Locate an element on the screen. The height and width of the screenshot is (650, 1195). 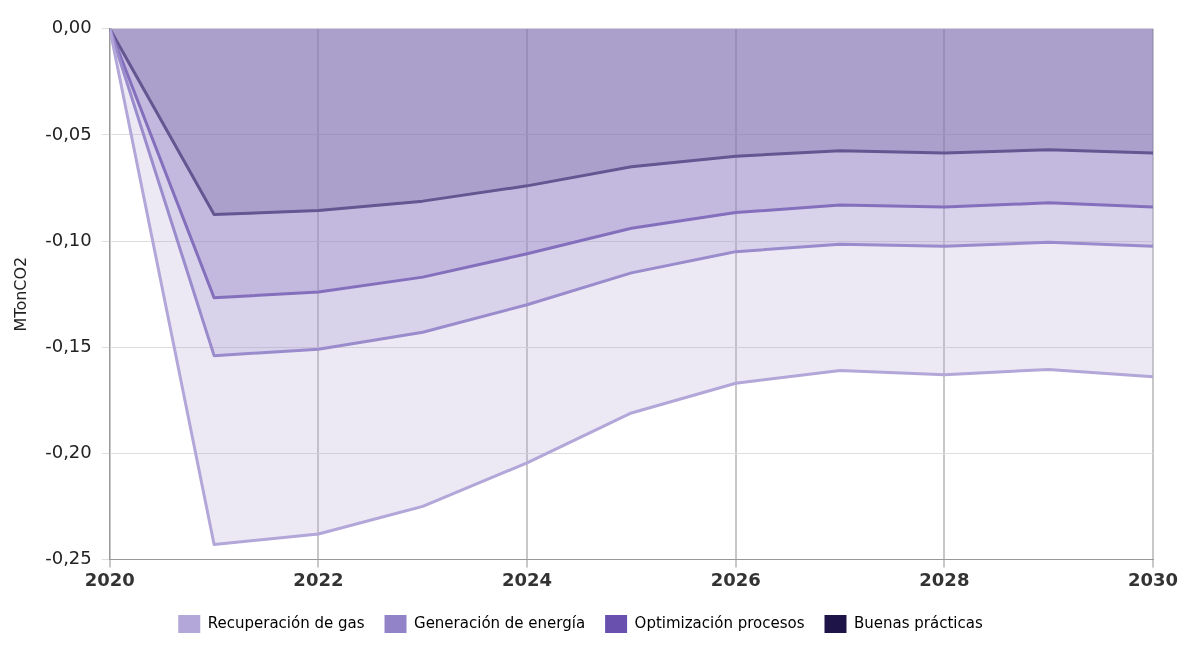
y-tick-label: -0,10 is located at coordinates (68, 239).